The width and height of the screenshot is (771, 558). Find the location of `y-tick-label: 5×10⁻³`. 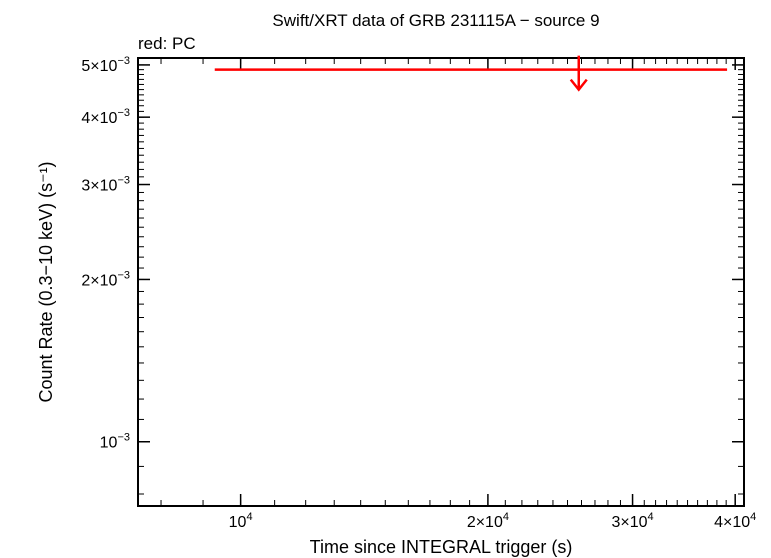

y-tick-label: 5×10⁻³ is located at coordinates (105, 65).